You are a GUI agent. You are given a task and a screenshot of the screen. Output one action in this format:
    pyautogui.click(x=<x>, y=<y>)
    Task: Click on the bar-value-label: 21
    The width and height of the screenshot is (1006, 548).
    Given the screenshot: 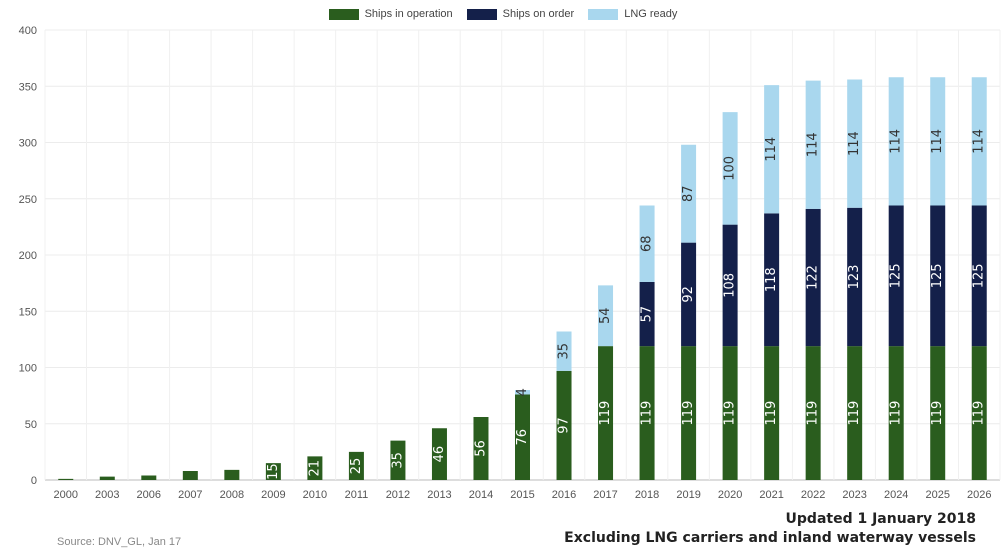 What is the action you would take?
    pyautogui.click(x=314, y=468)
    